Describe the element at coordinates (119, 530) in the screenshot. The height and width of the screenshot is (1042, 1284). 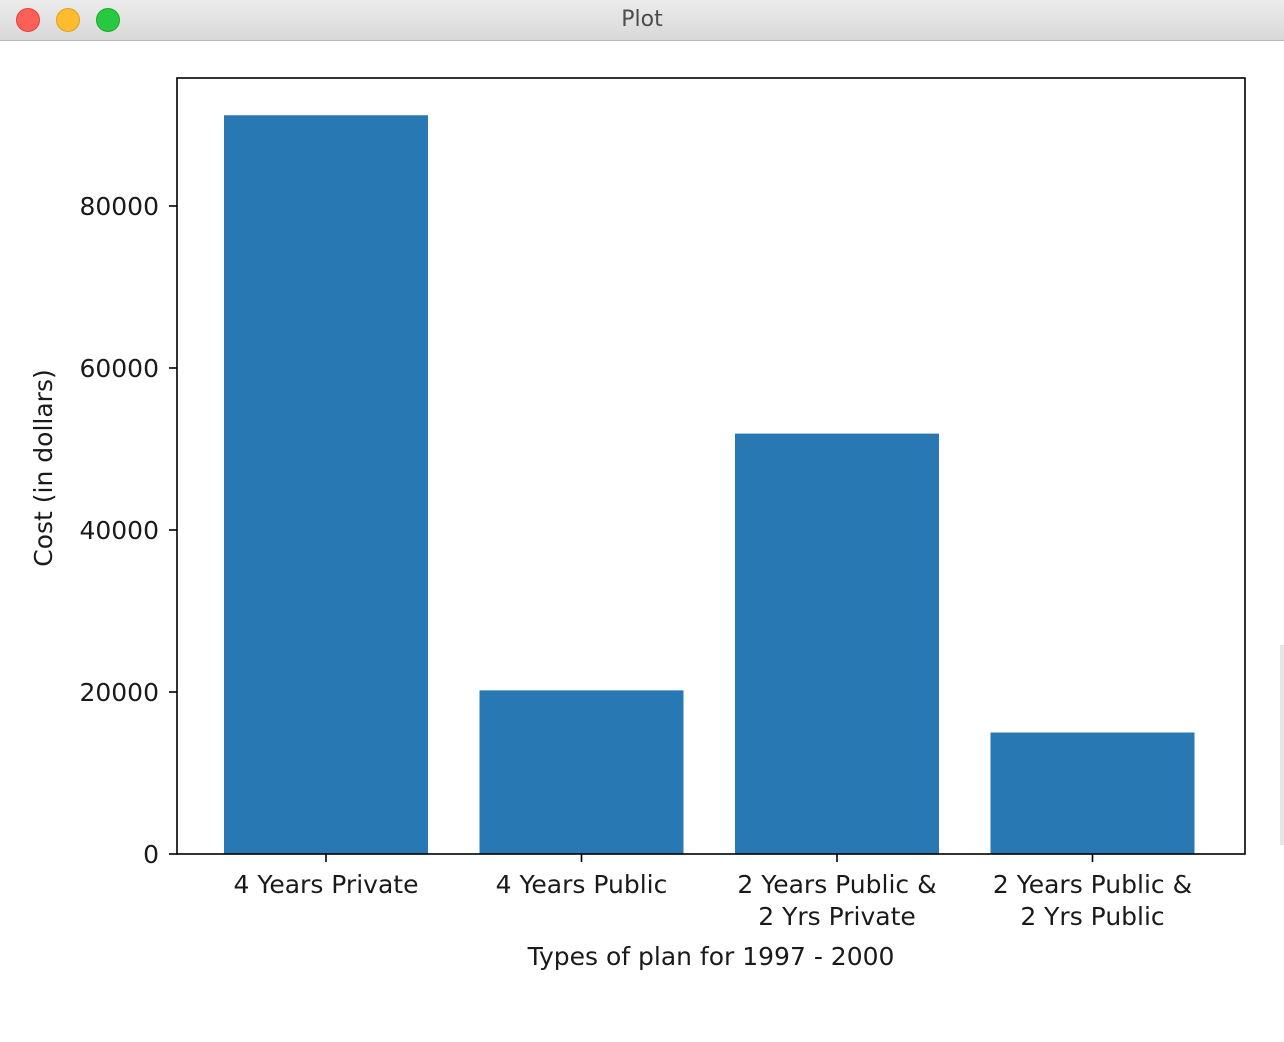
I see `y-tick-label: 40000` at that location.